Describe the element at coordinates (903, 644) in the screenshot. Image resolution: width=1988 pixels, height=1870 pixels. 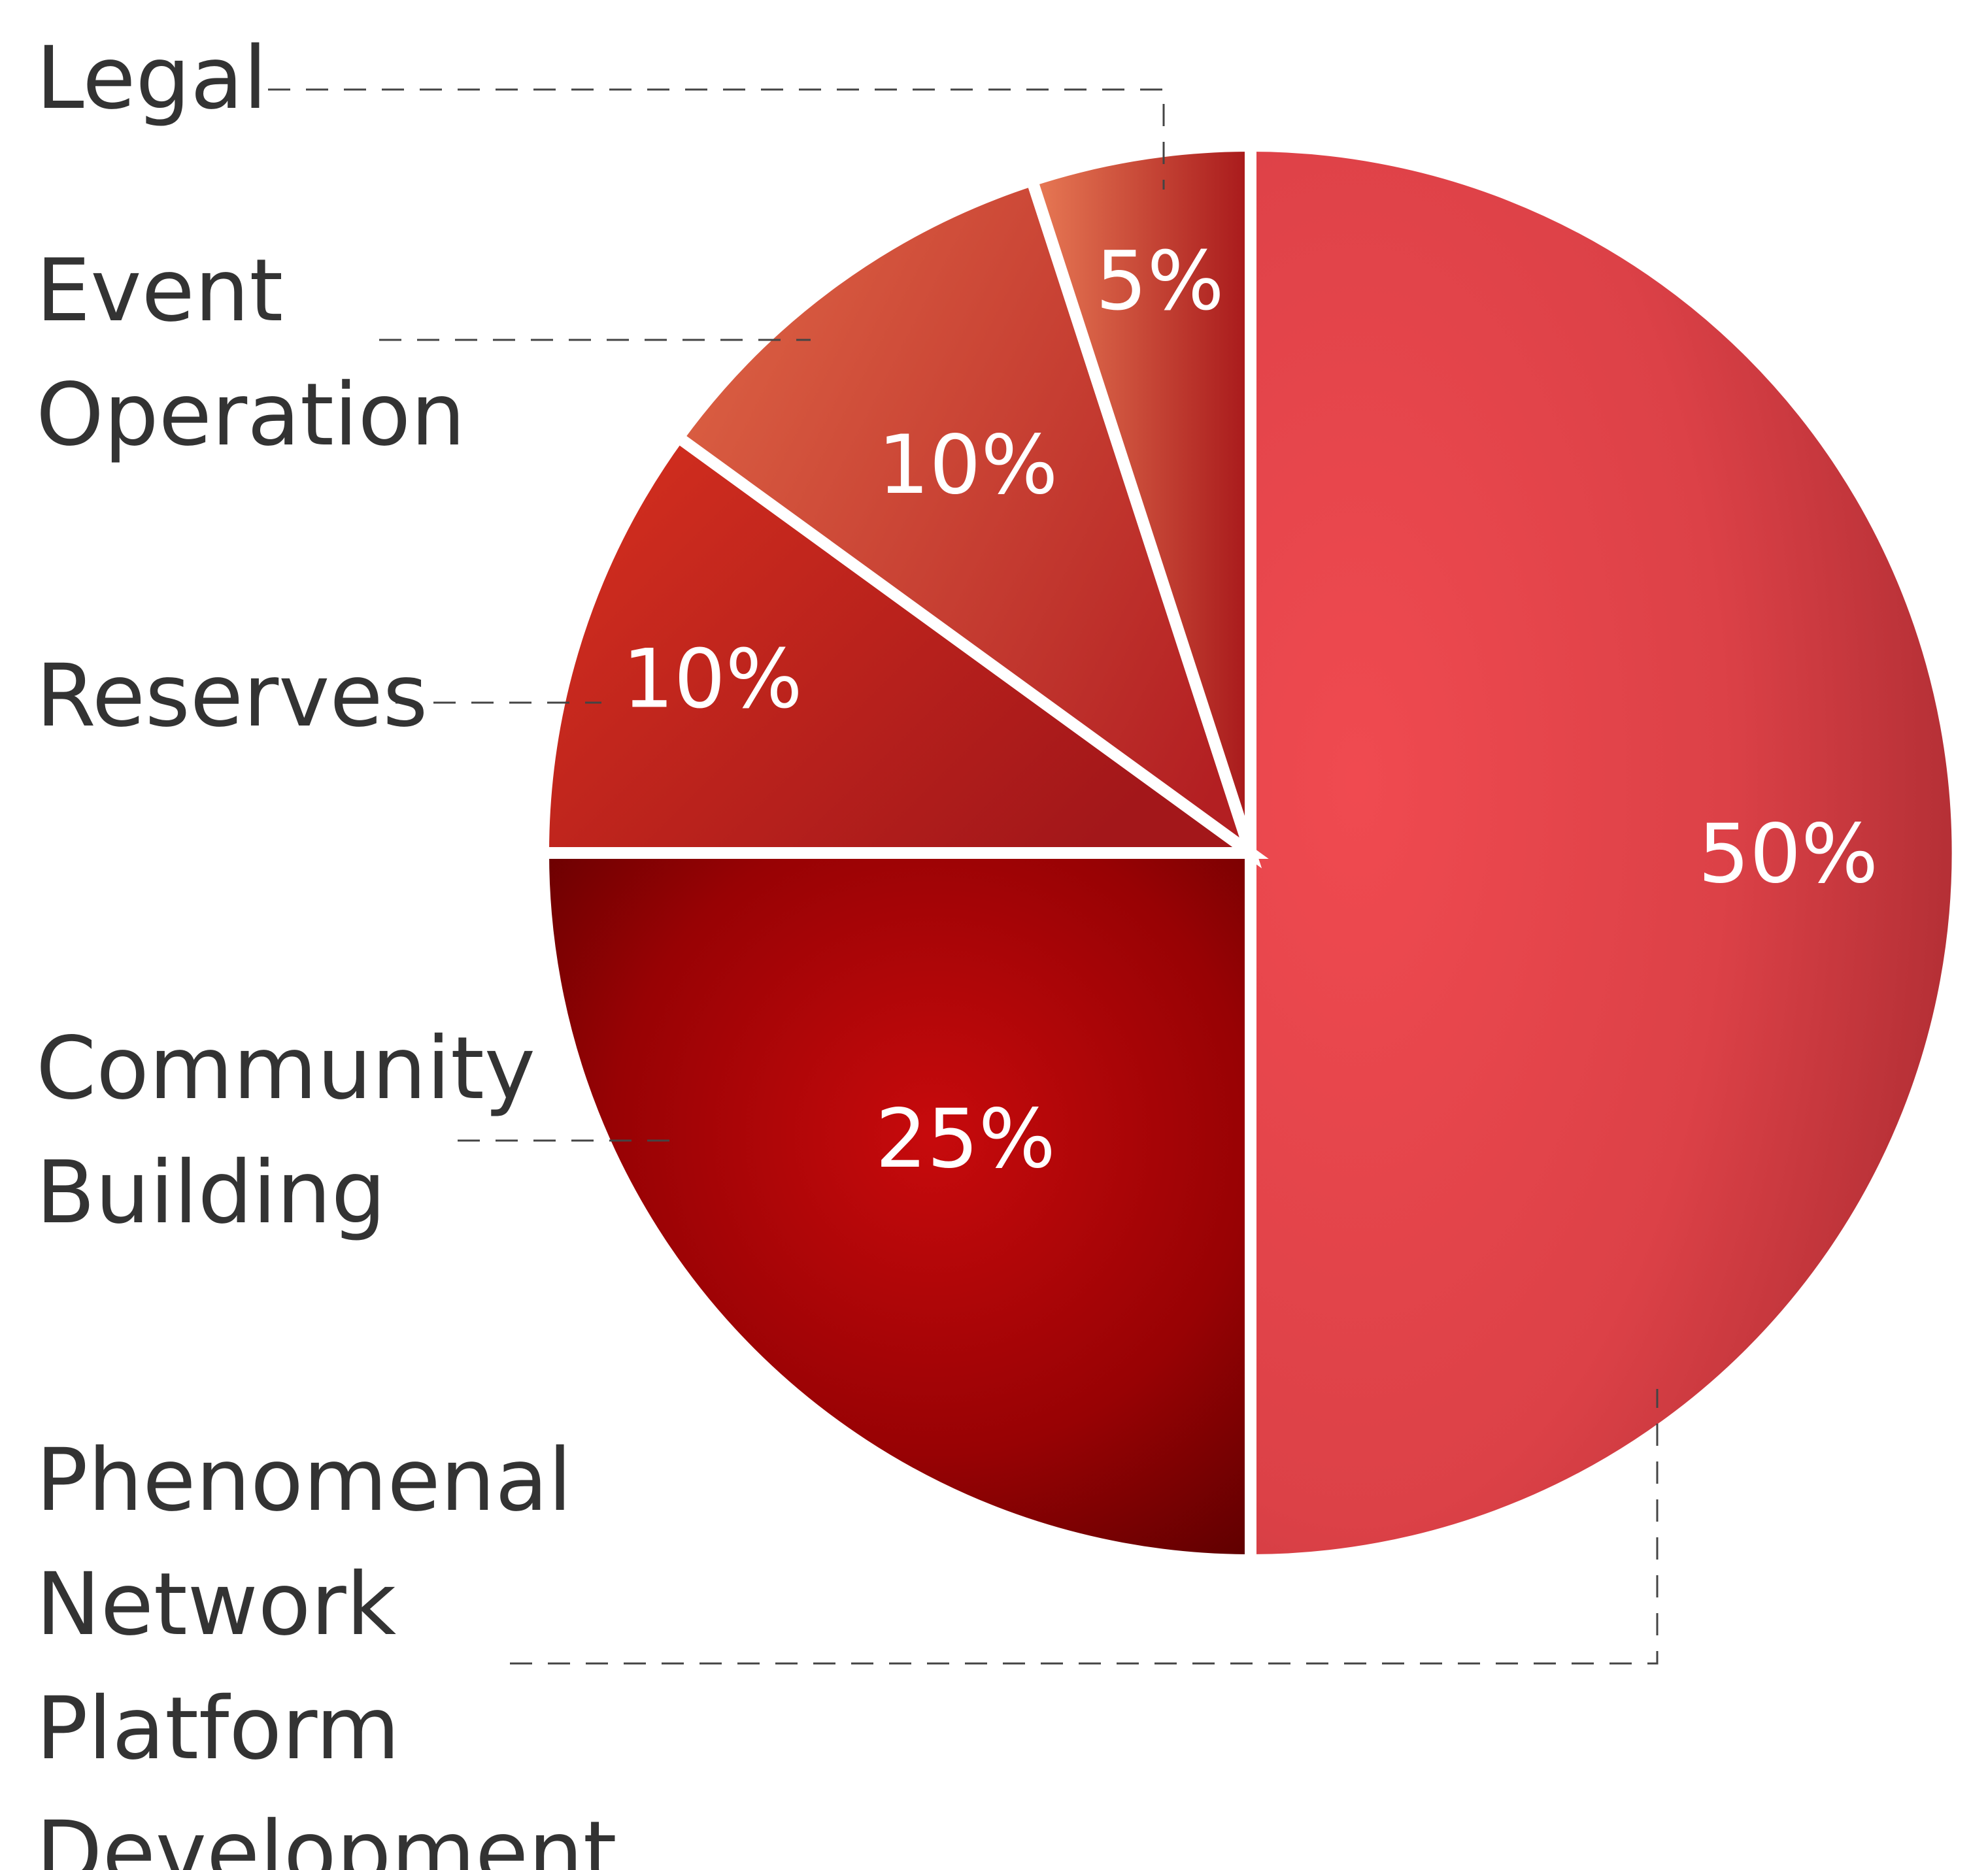
I see `pie-slice-reserves` at that location.